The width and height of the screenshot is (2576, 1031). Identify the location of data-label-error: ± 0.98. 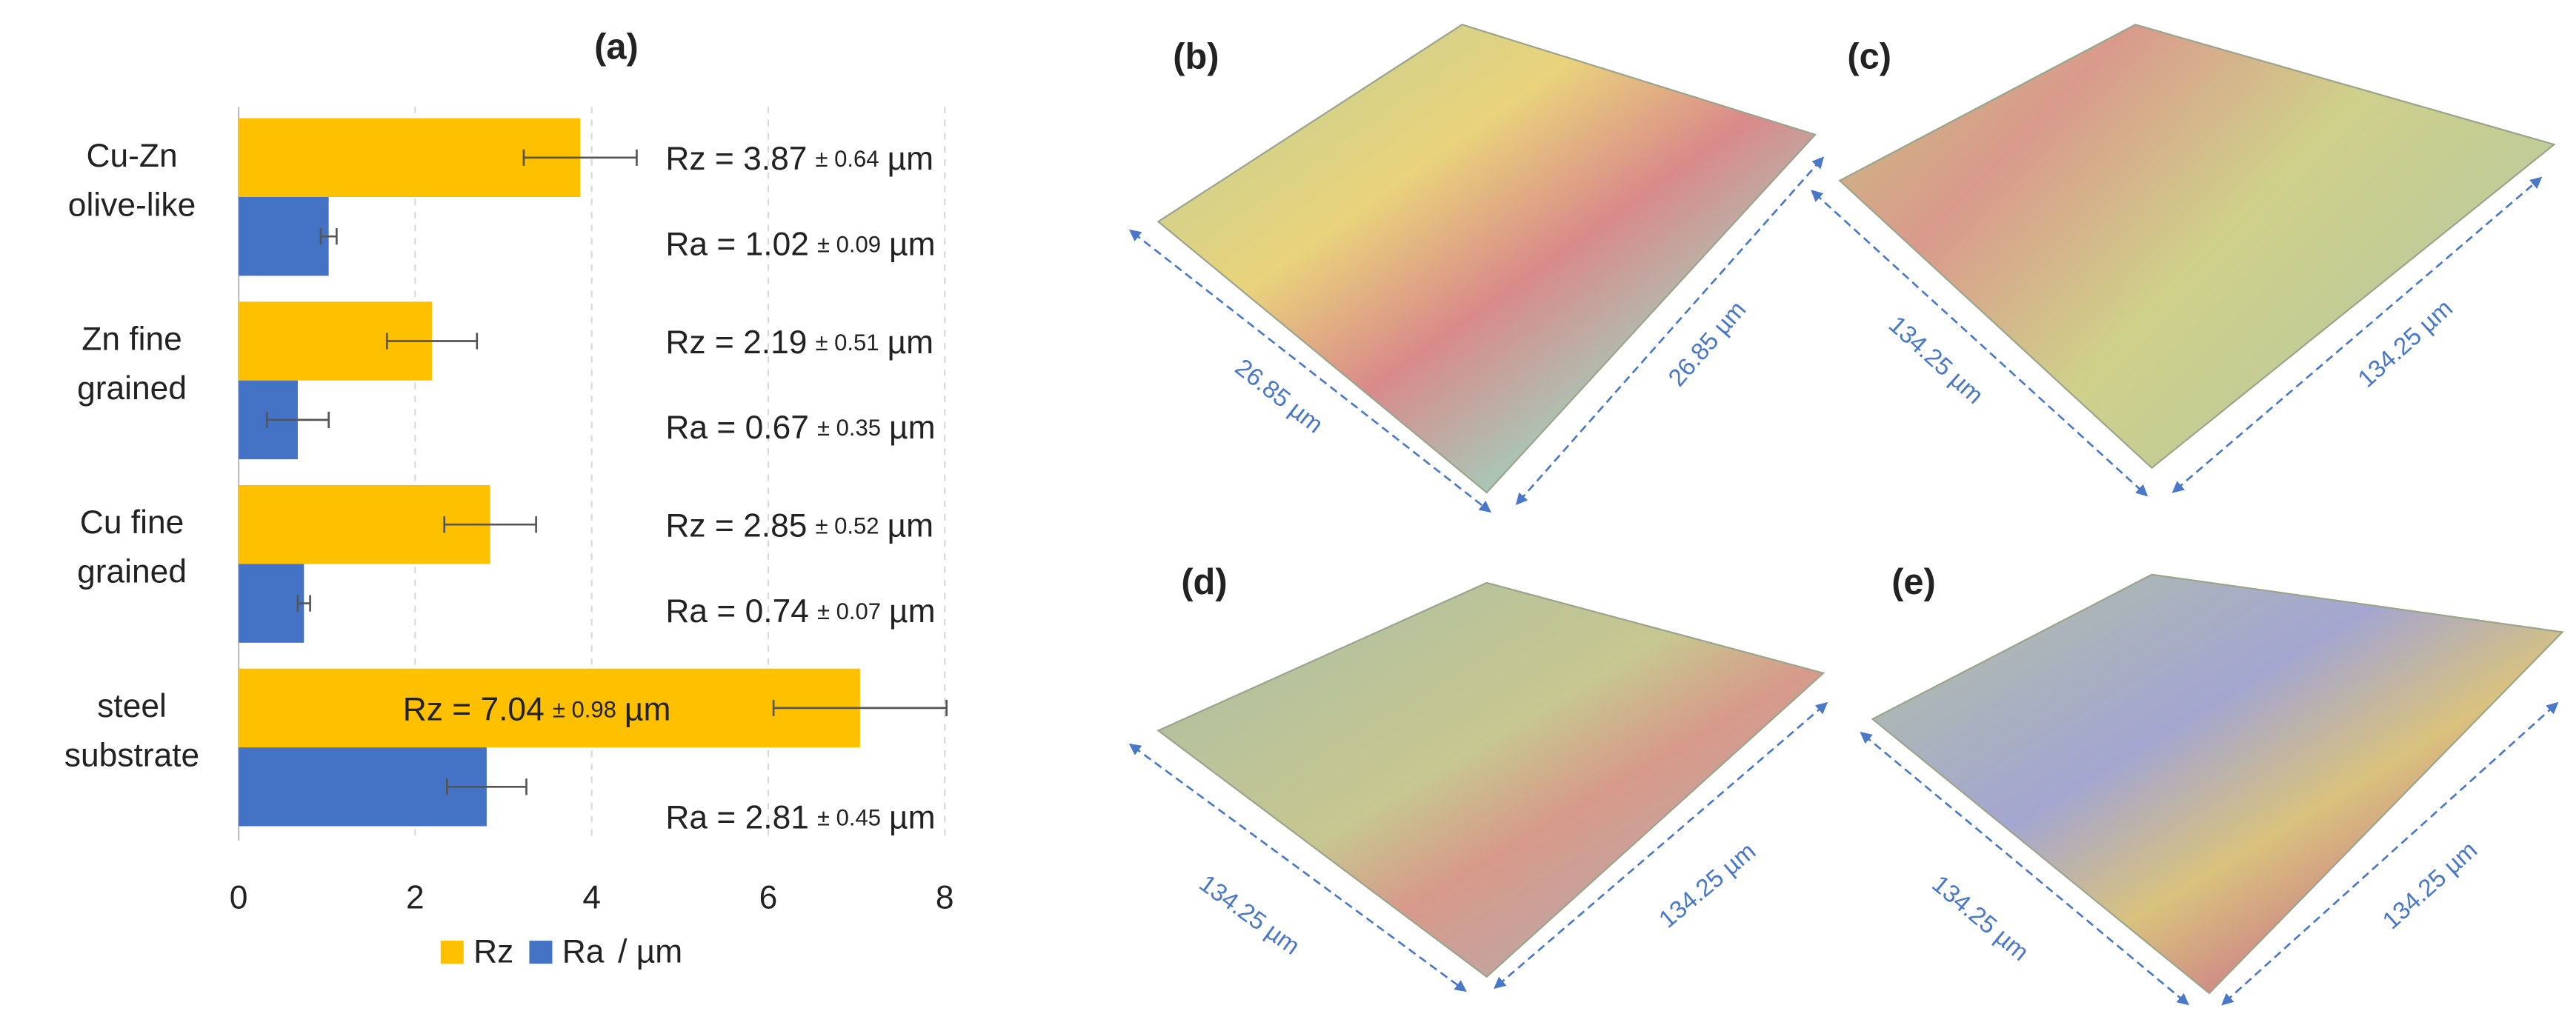
(584, 710).